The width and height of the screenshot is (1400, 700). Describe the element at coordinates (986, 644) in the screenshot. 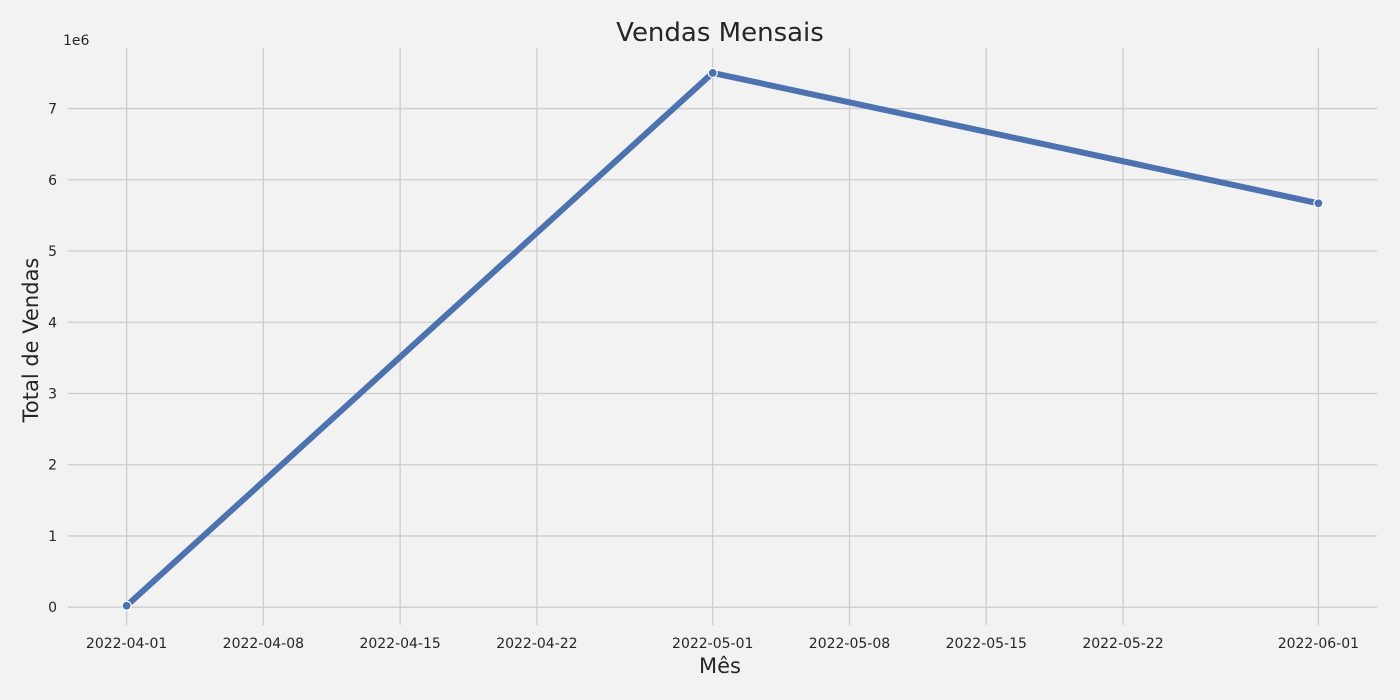

I see `x-tick-label: 2022-05-15` at that location.